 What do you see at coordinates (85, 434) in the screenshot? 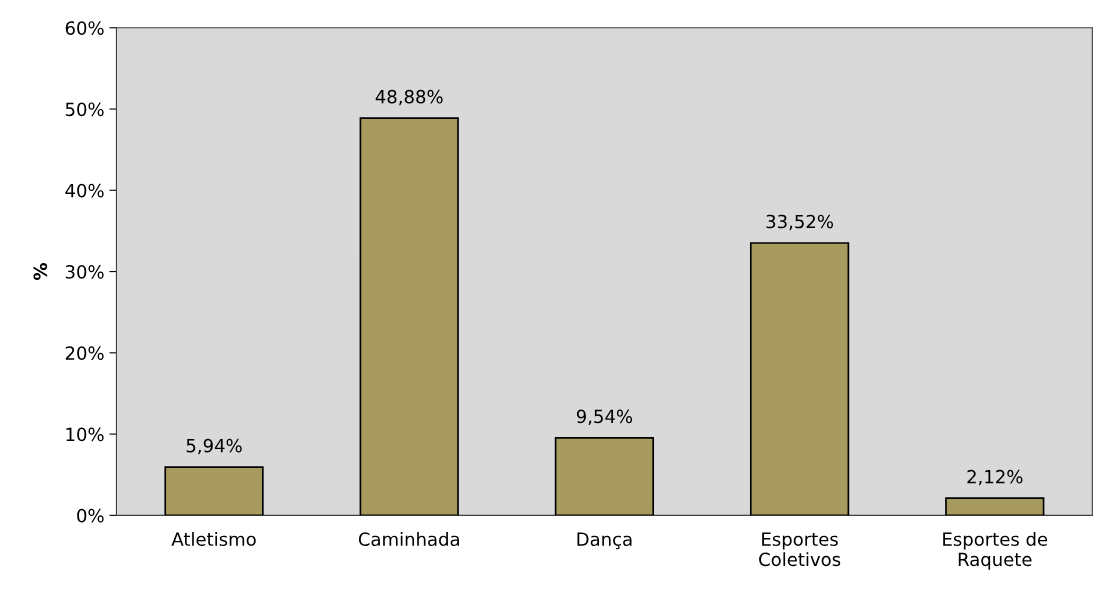
I see `y-tick-label: 10%` at bounding box center [85, 434].